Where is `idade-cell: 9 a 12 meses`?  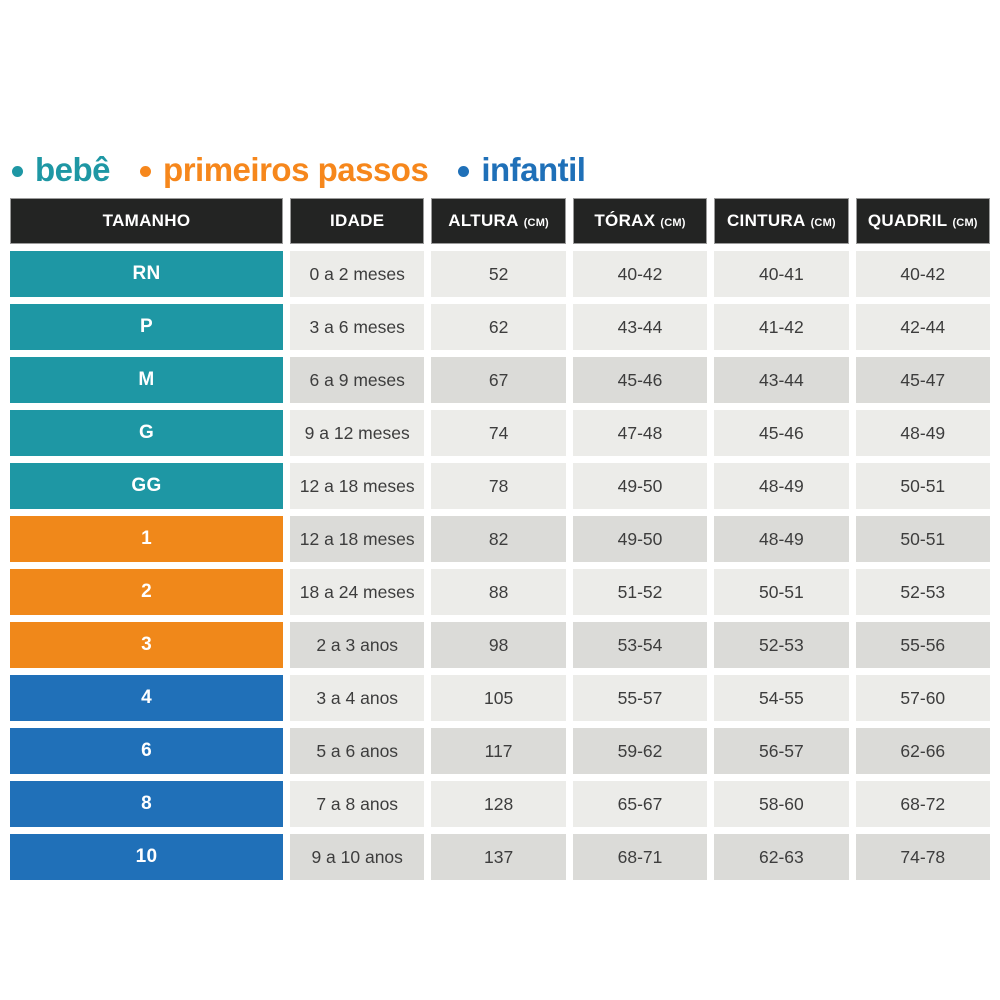
idade-cell: 9 a 12 meses is located at coordinates (357, 433).